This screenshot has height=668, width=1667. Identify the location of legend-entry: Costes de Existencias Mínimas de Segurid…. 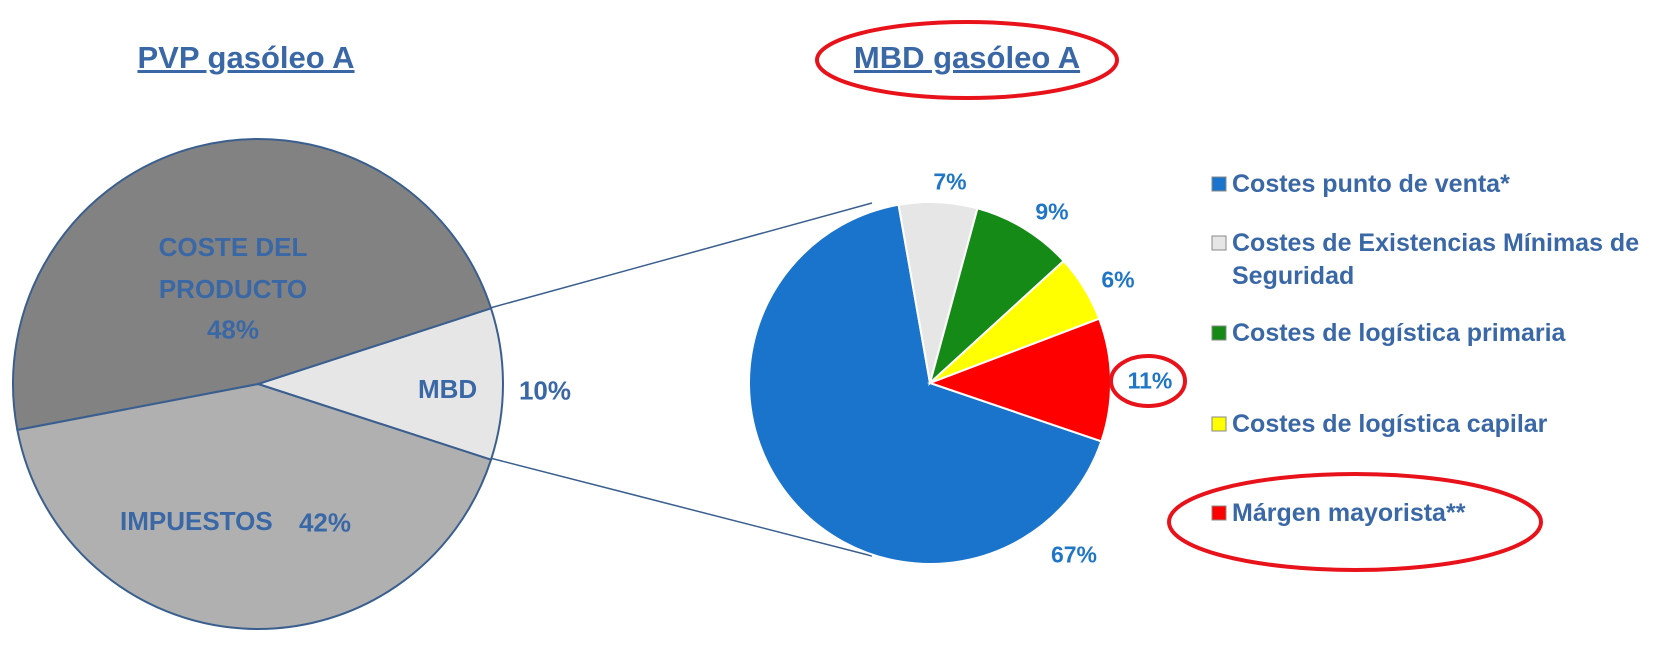
(1436, 259).